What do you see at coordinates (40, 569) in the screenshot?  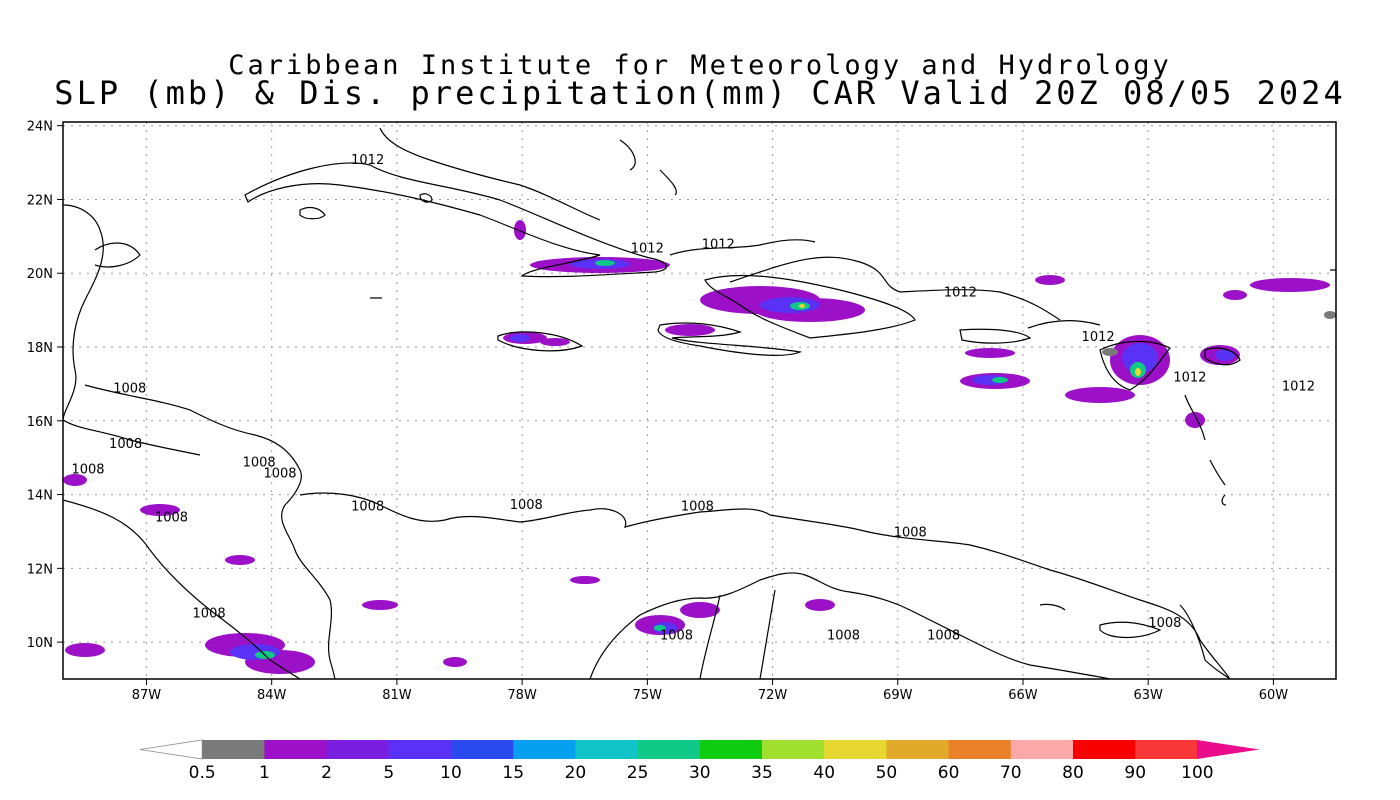 I see `lat-tick-label: 12N` at bounding box center [40, 569].